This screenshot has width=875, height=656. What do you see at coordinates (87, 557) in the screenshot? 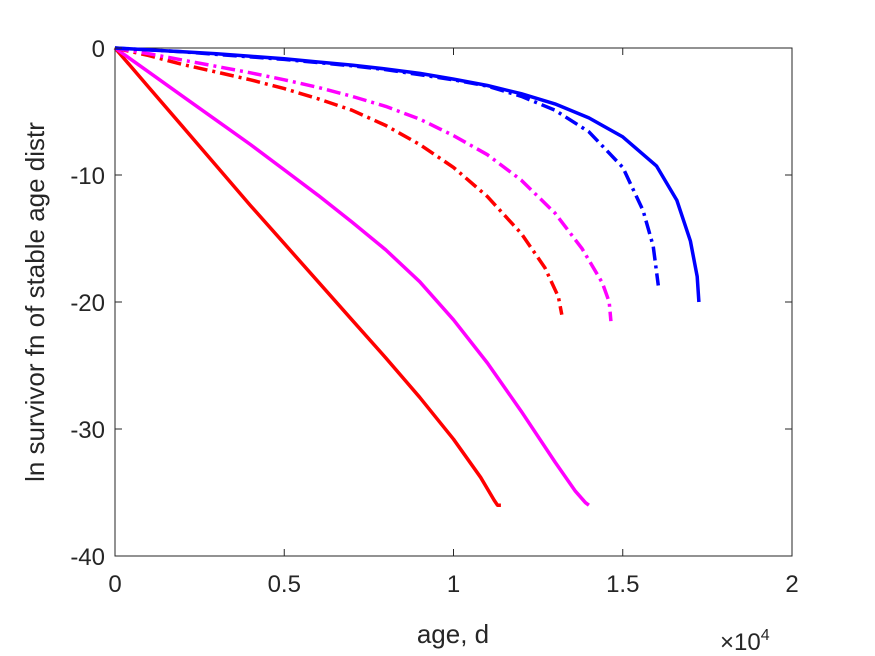
I see `y-tick-label: -40` at bounding box center [87, 557].